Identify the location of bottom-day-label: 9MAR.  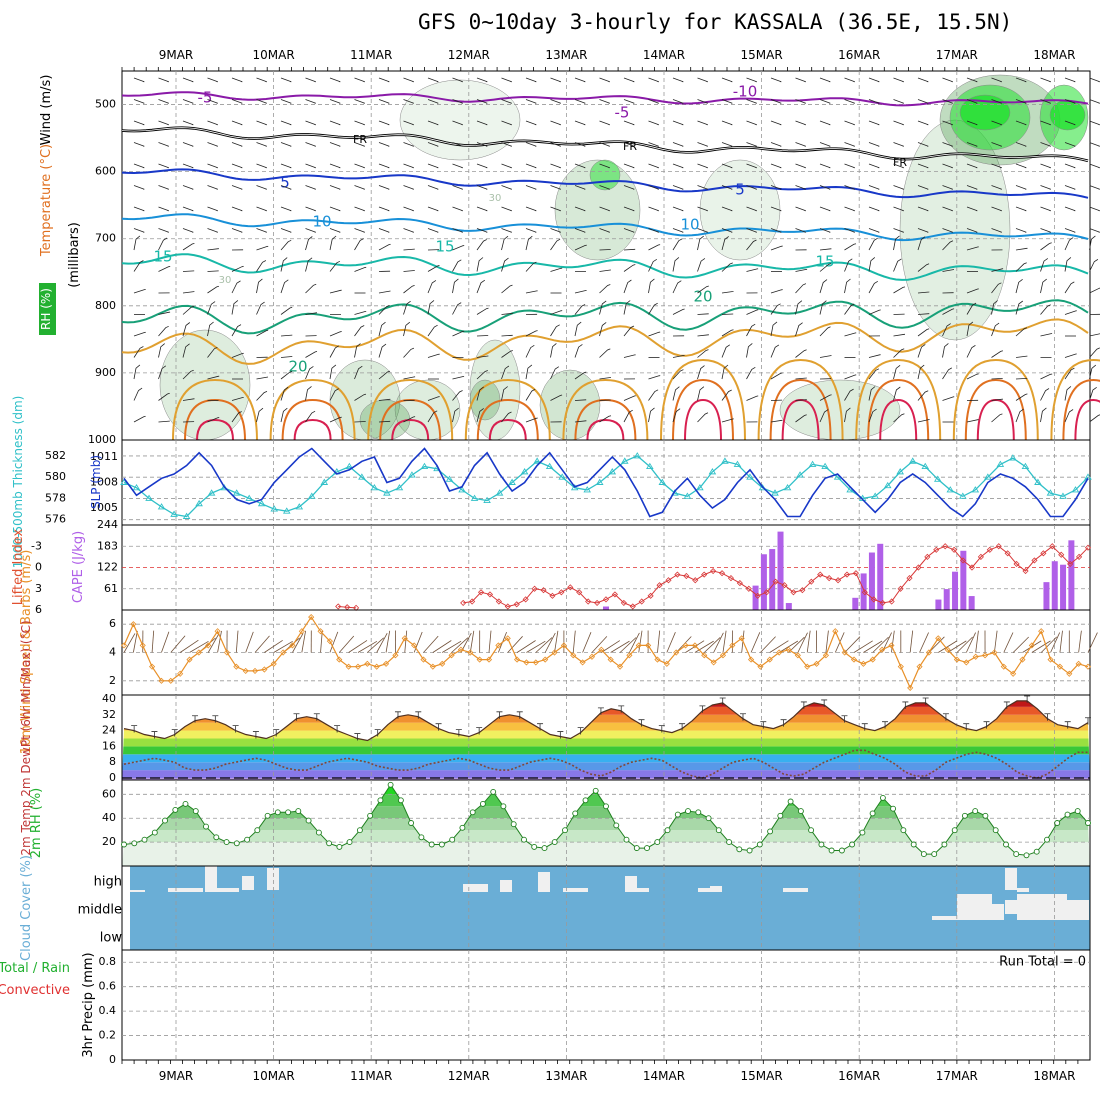
(176, 1076).